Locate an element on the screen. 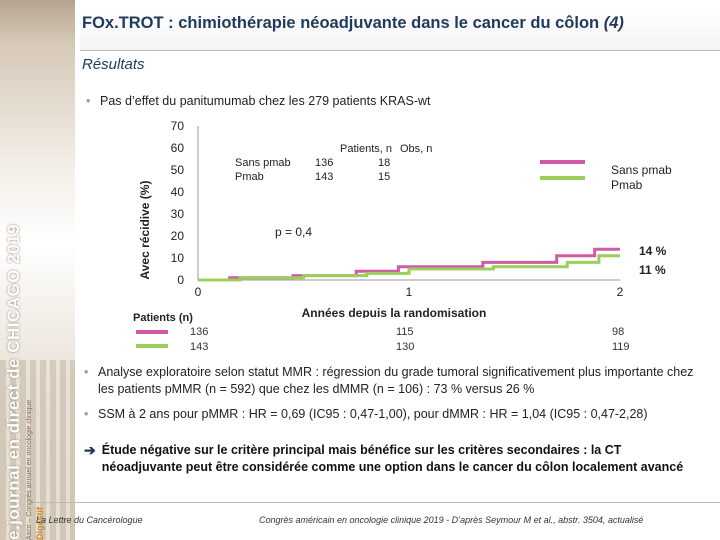  patients-heading: Patients (n) is located at coordinates (163, 318).